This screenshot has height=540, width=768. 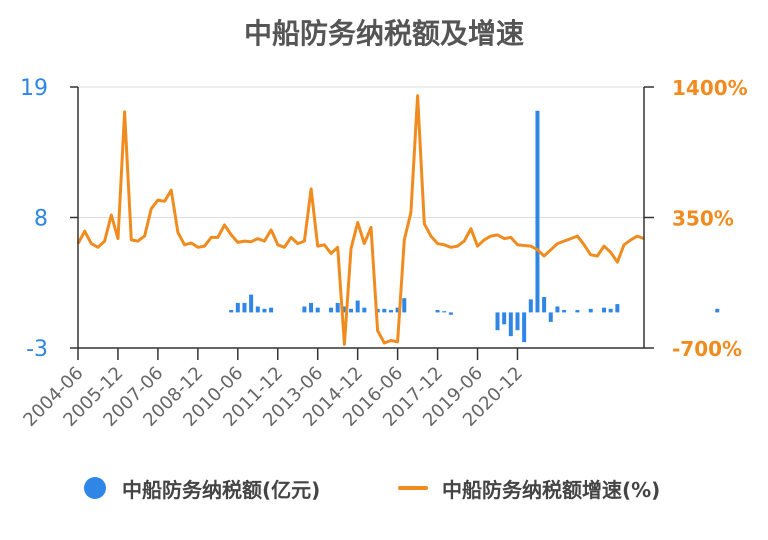 What do you see at coordinates (221, 489) in the screenshot?
I see `legend-label-tax: 中船防务纳税额(亿元)` at bounding box center [221, 489].